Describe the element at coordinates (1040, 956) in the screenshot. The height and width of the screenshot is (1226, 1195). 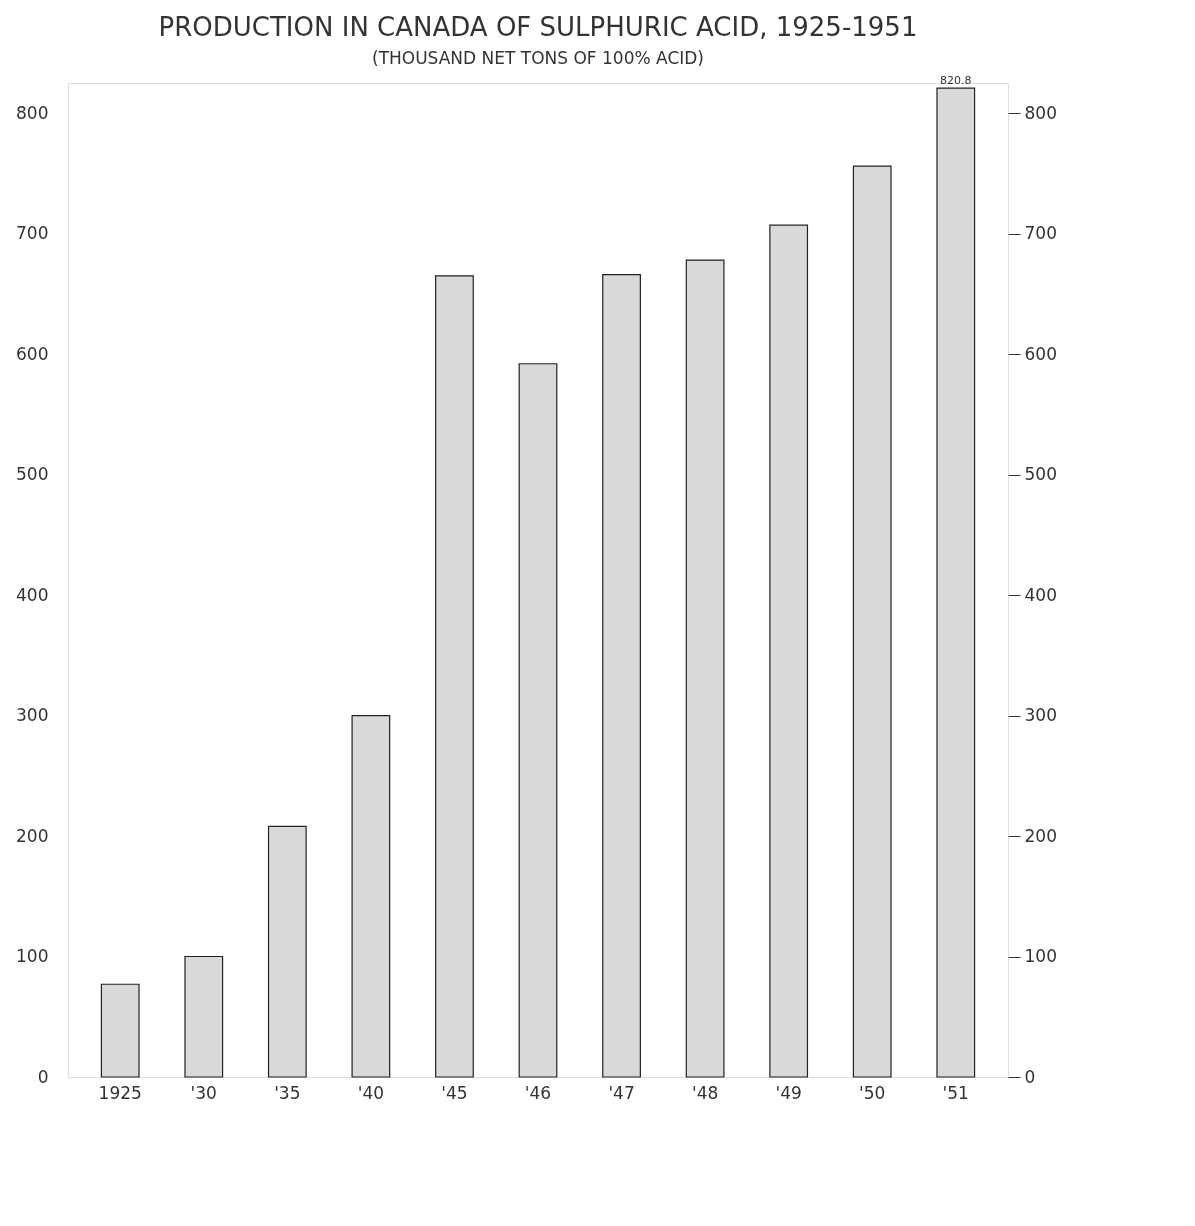
I see `y2-tick-label: 100` at that location.